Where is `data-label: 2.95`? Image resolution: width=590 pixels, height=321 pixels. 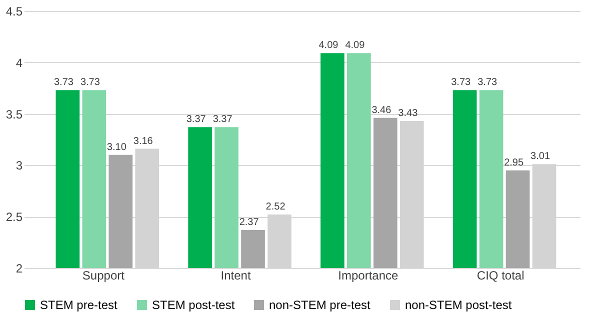
data-label: 2.95 is located at coordinates (514, 162).